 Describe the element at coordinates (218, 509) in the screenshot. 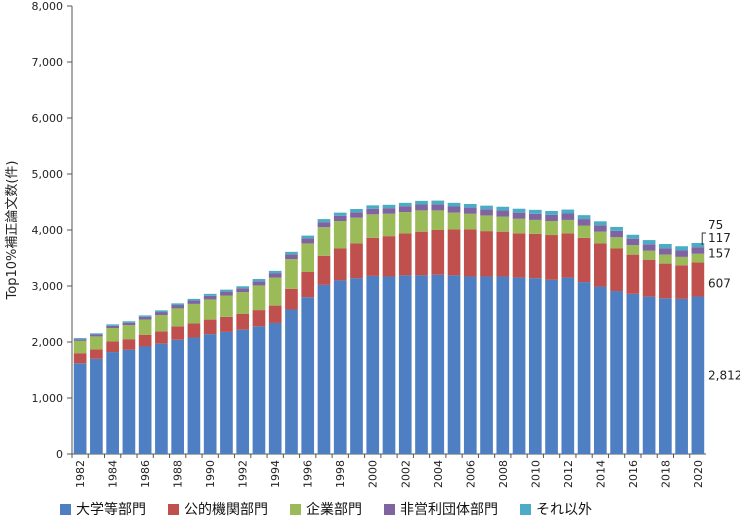

I see `legend-item-2: 公的機関部門` at that location.